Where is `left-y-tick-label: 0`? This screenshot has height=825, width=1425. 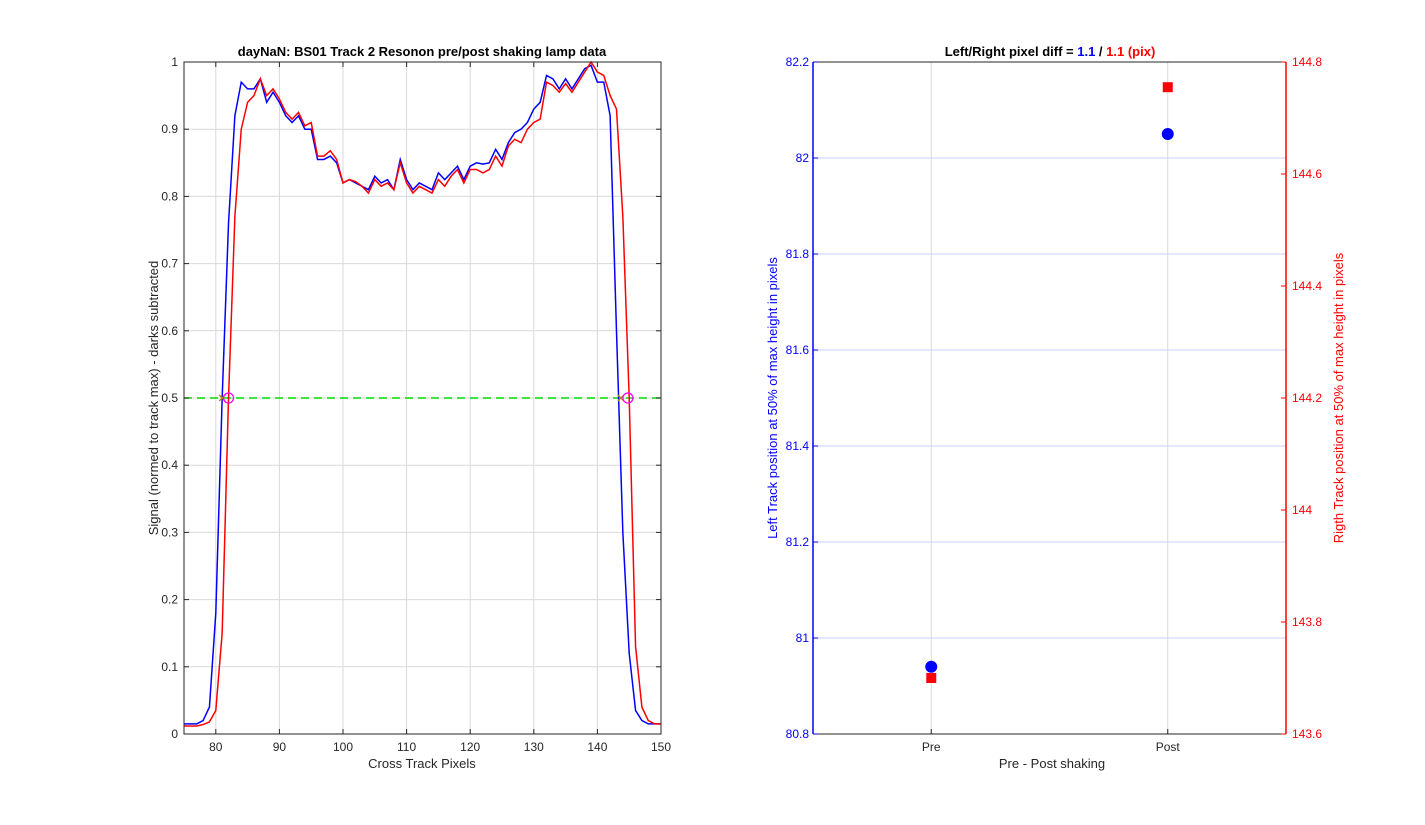 left-y-tick-label: 0 is located at coordinates (174, 734).